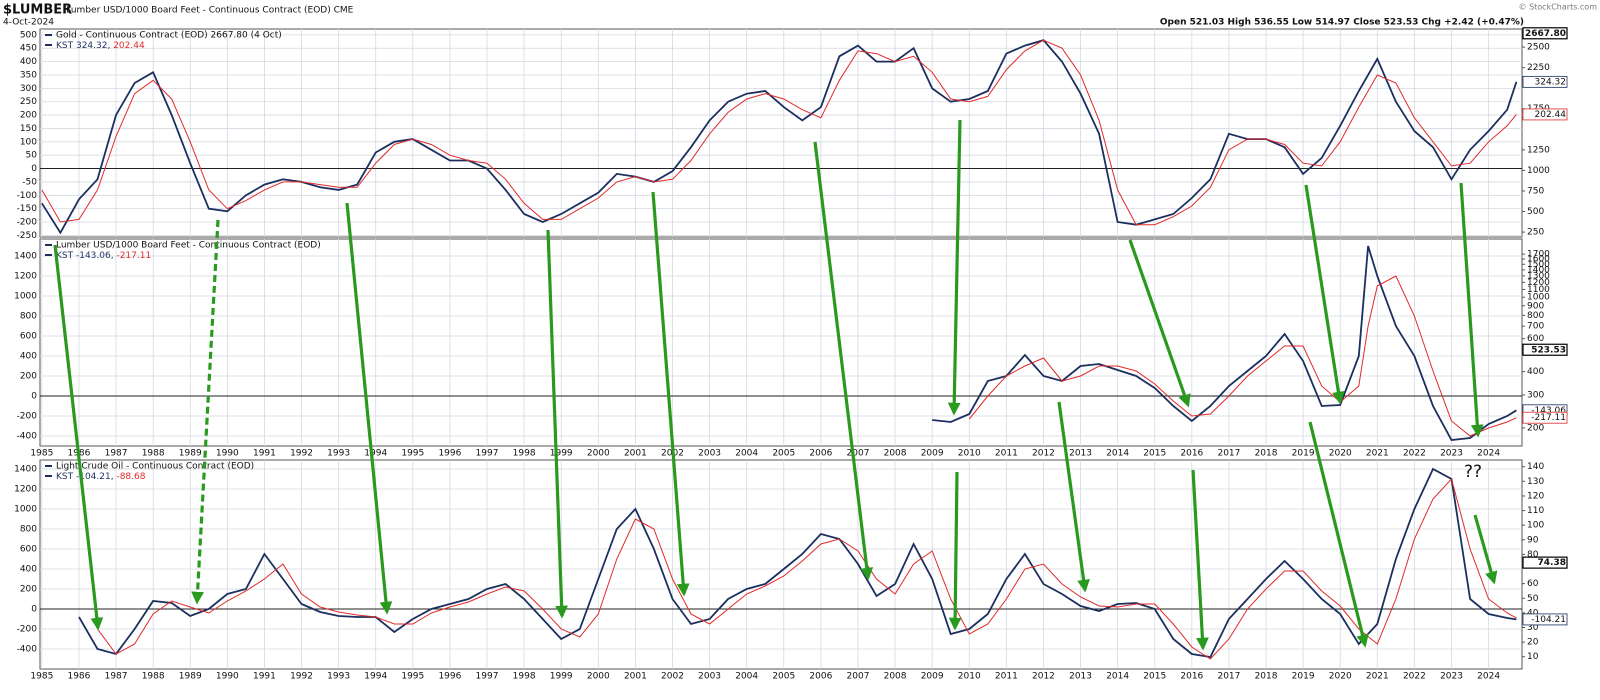 Image resolution: width=1600 pixels, height=700 pixels. What do you see at coordinates (1535, 395) in the screenshot?
I see `y2-tick-label: 300` at bounding box center [1535, 395].